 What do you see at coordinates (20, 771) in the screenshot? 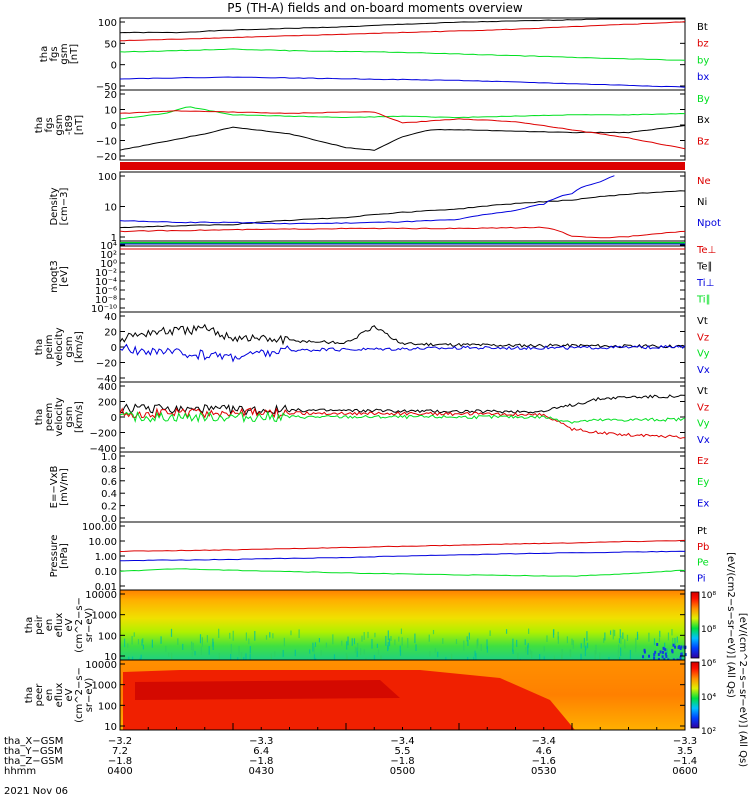
I see `x-row-label: hhmm` at bounding box center [20, 771].